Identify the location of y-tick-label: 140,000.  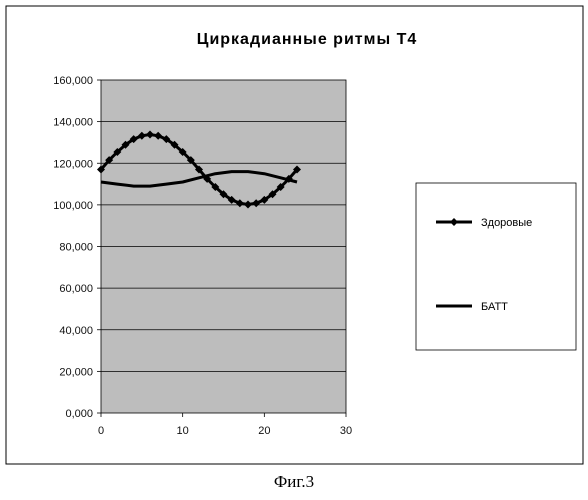
(73, 123).